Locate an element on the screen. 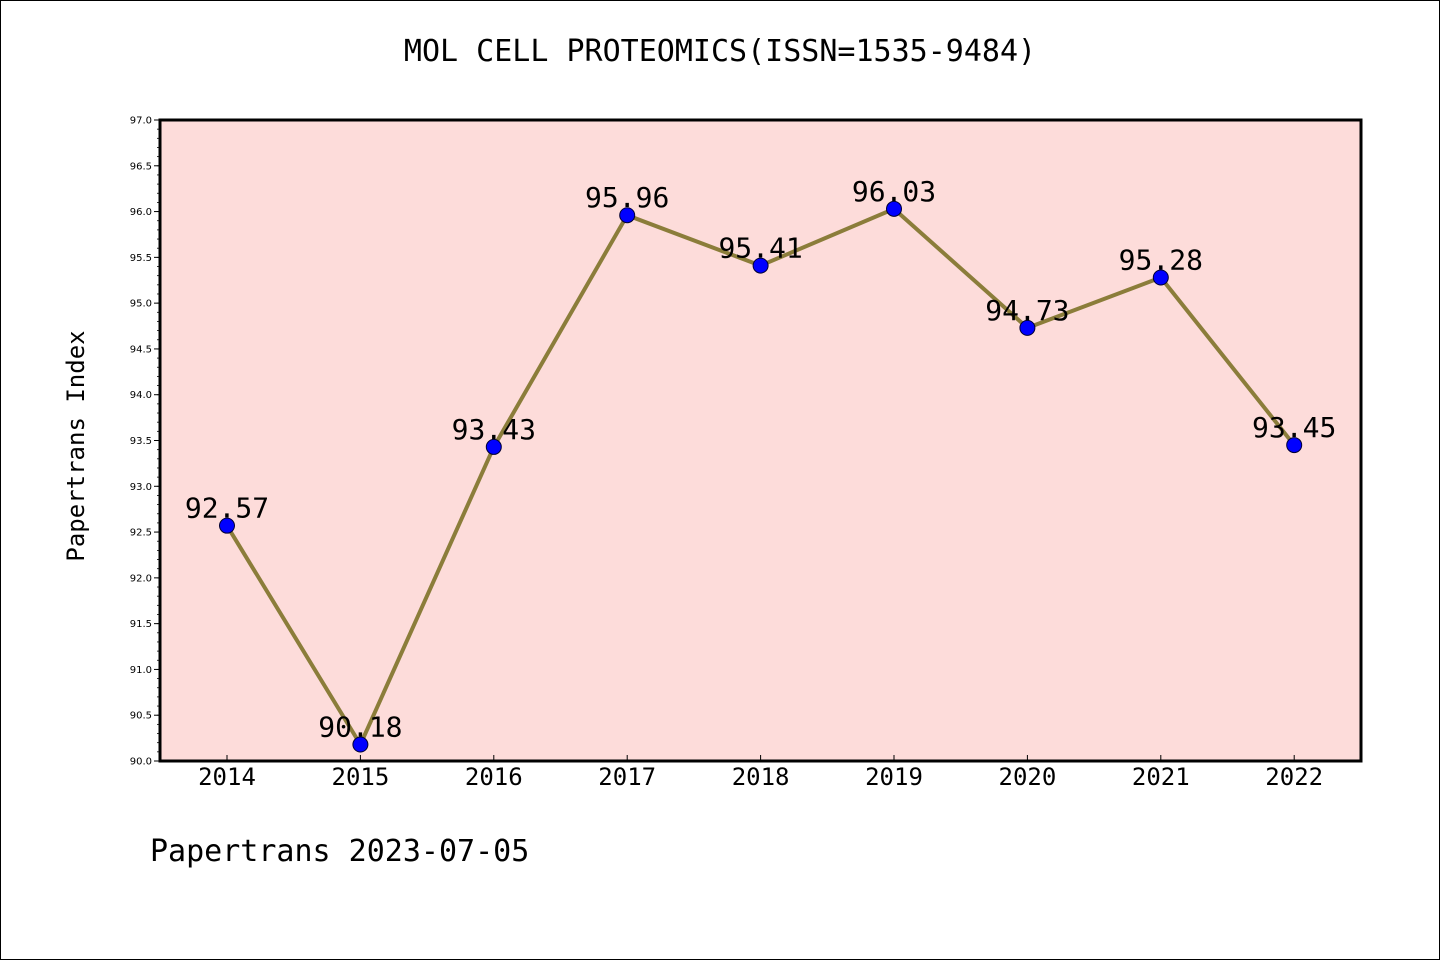 The width and height of the screenshot is (1440, 960). data-label: 95.28 is located at coordinates (1161, 260).